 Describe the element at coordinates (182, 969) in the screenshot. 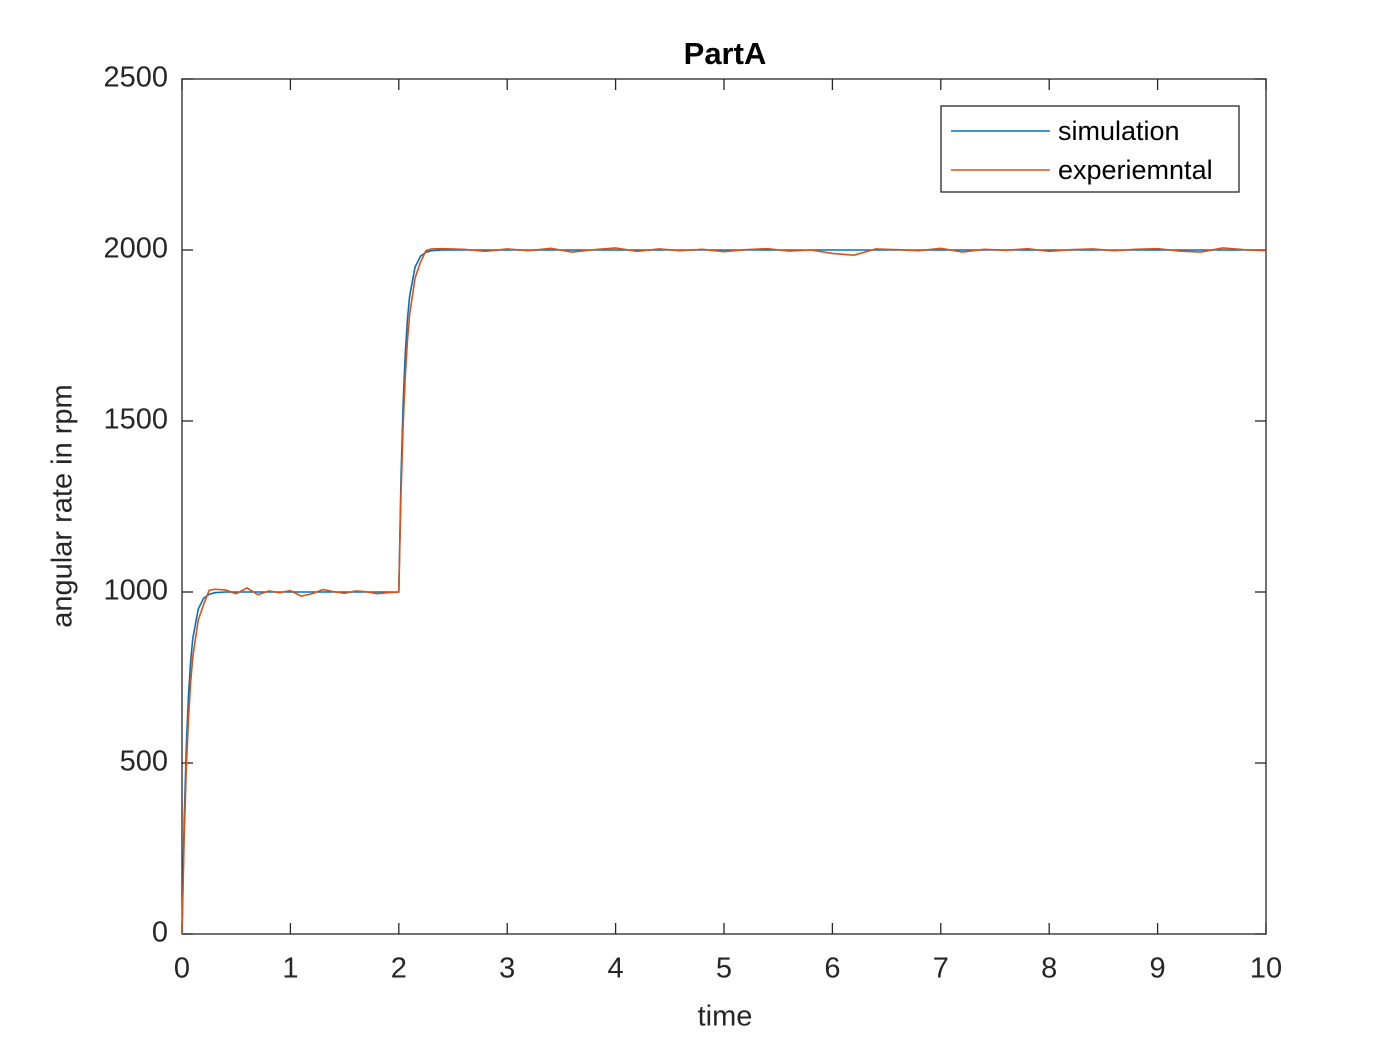

I see `x-tick-label: 0` at that location.